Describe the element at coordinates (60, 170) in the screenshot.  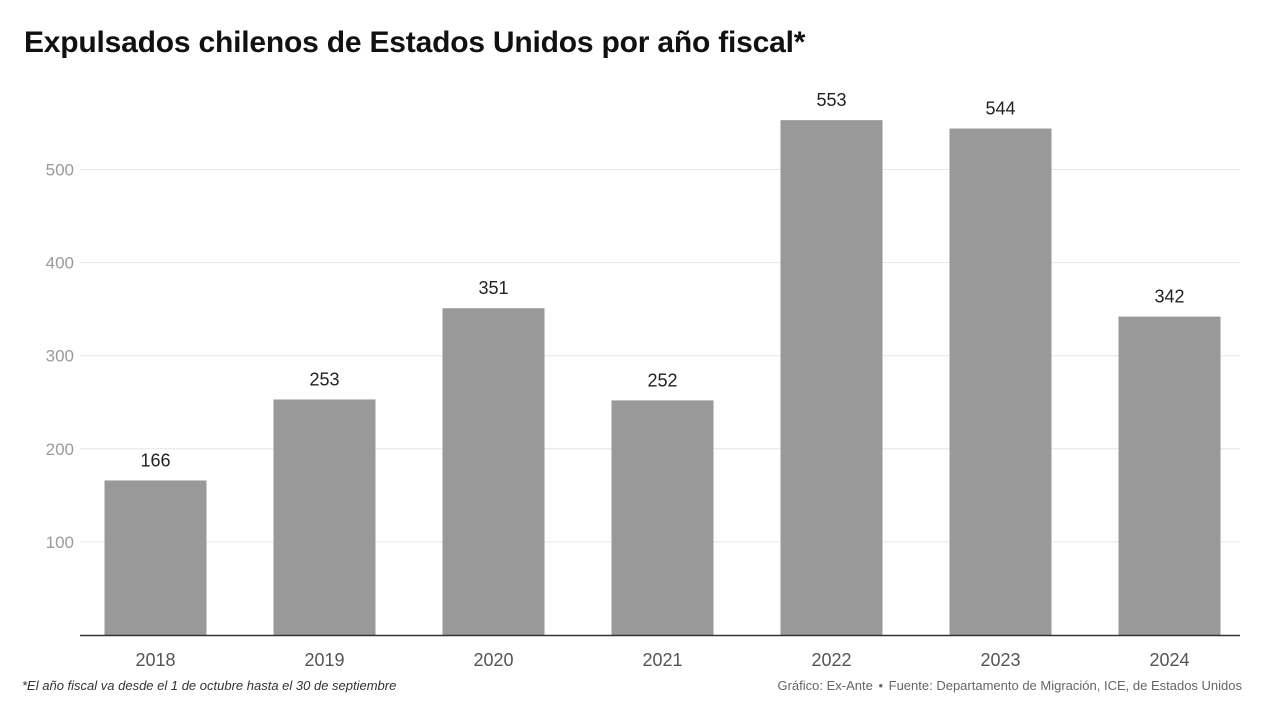
I see `y-tick-label: 500` at that location.